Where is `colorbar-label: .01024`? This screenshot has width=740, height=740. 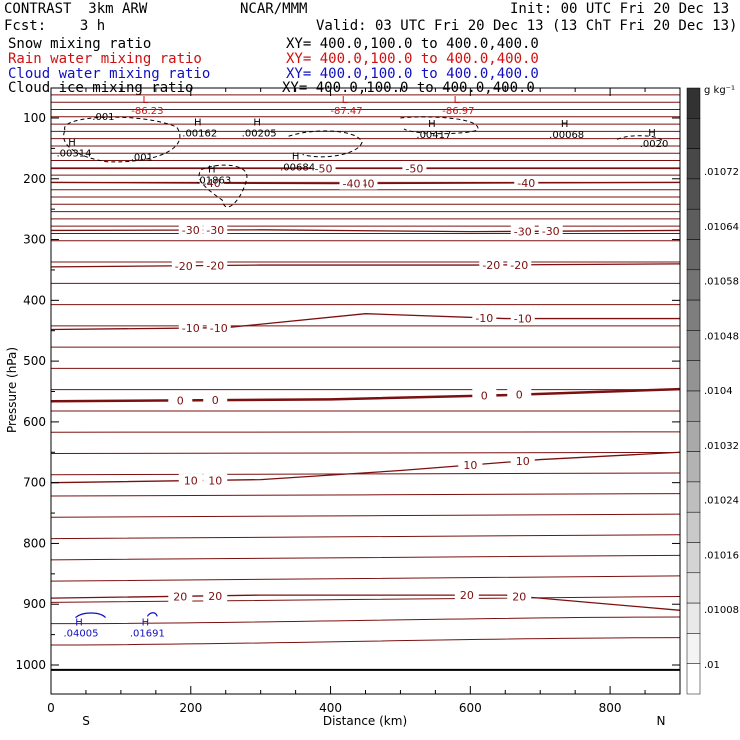 colorbar-label: .01024 is located at coordinates (721, 501).